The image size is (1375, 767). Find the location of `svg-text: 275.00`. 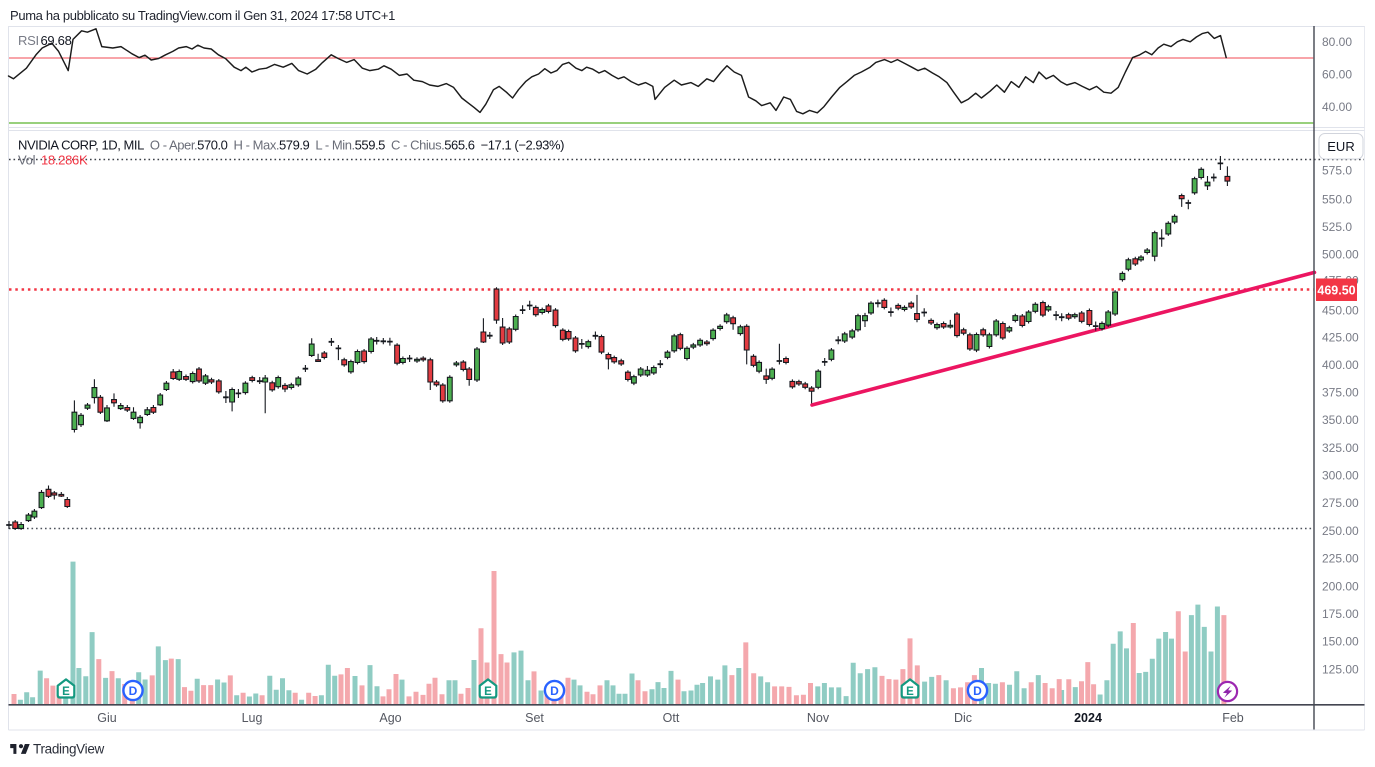

svg-text: 275.00 is located at coordinates (1340, 503).